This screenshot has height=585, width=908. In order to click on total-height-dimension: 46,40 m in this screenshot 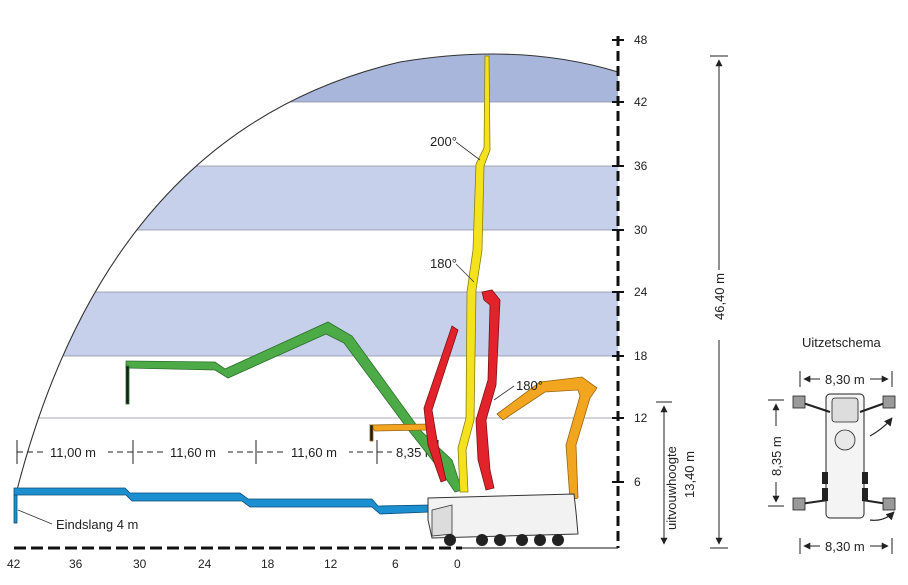, I will do `click(719, 302)`.